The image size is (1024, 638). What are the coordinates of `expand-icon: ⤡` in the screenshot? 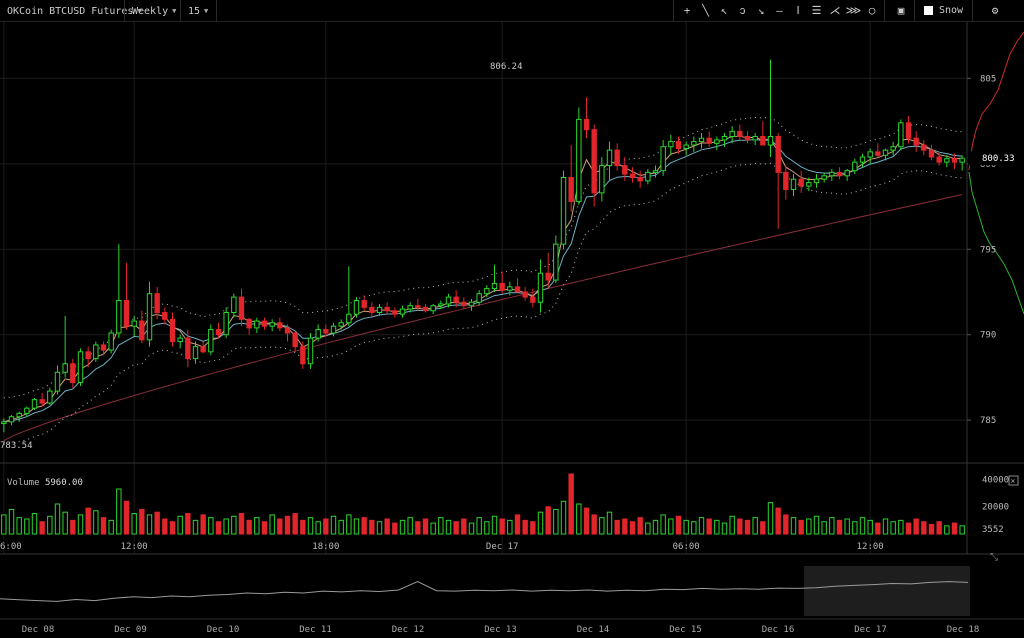 It's located at (994, 557).